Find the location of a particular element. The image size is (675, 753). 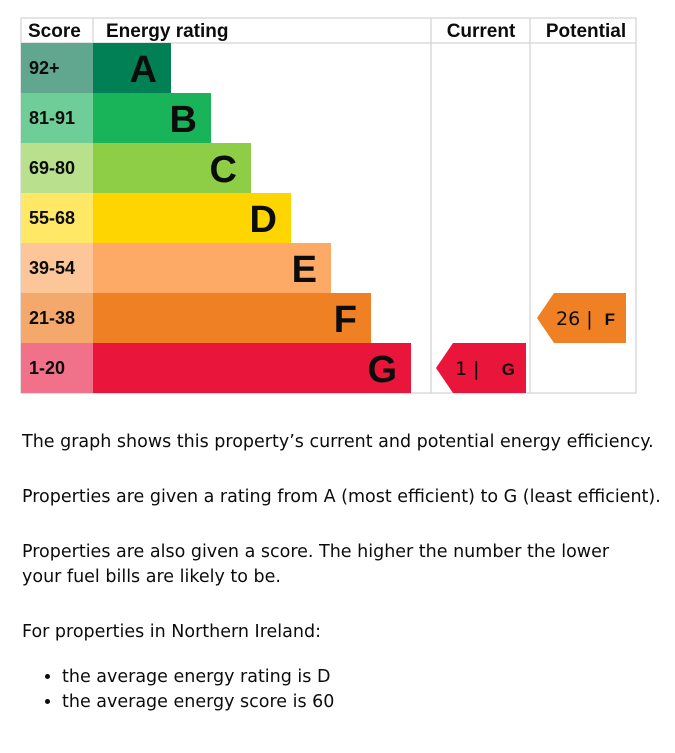

band-letter-g: G is located at coordinates (382, 370).